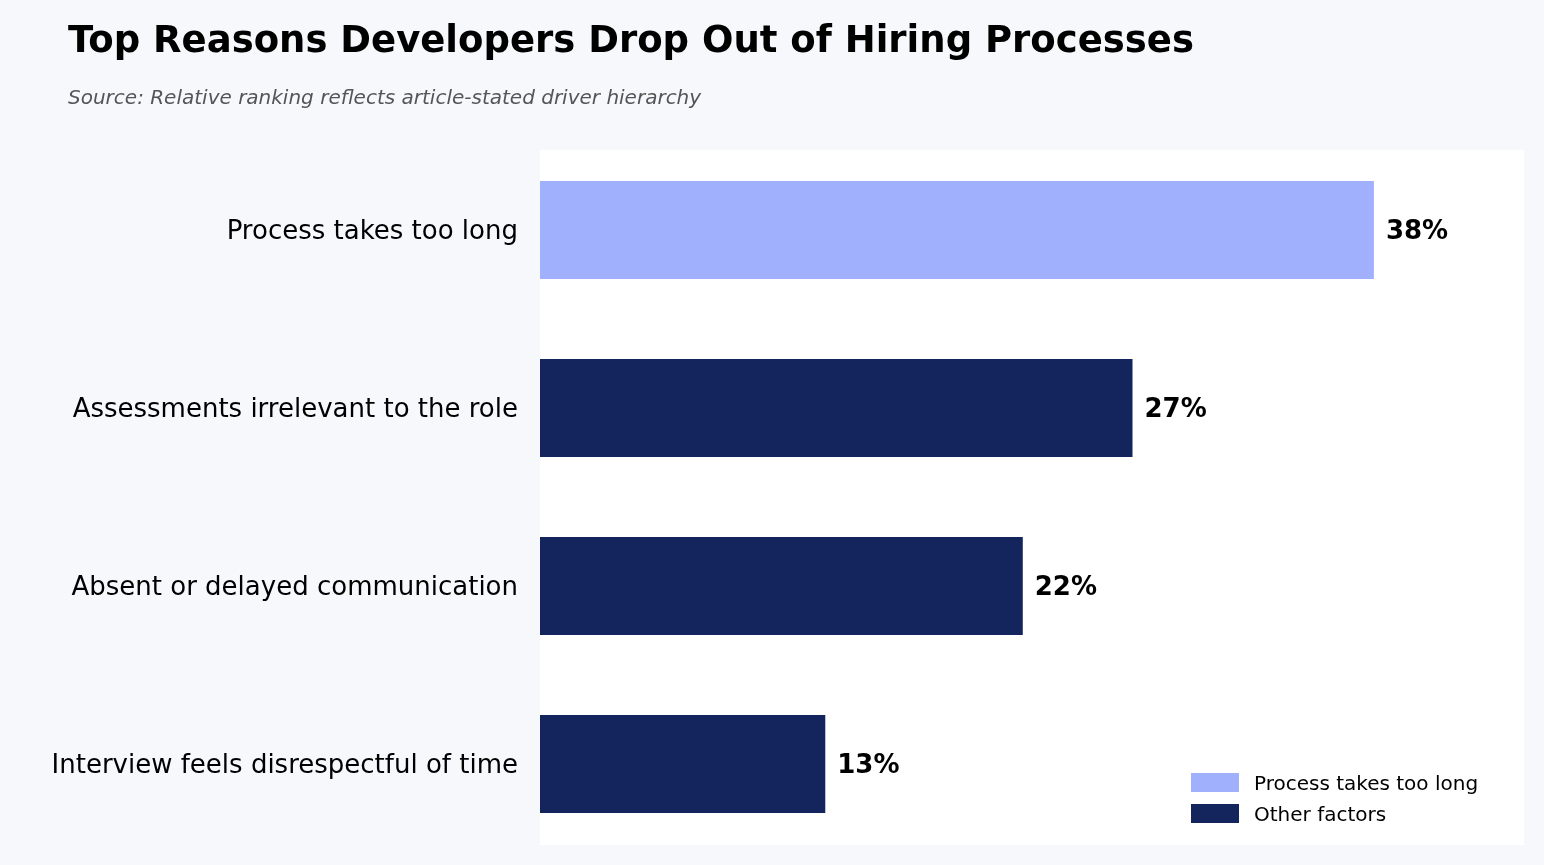 The height and width of the screenshot is (865, 1544). Describe the element at coordinates (1066, 586) in the screenshot. I see `data-label: 22%` at that location.